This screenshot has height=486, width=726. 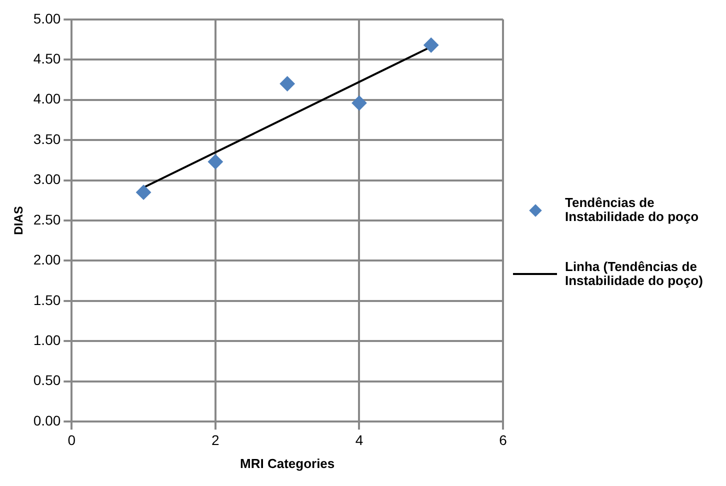 What do you see at coordinates (47, 138) in the screenshot?
I see `y-tick-label: 3.50` at bounding box center [47, 138].